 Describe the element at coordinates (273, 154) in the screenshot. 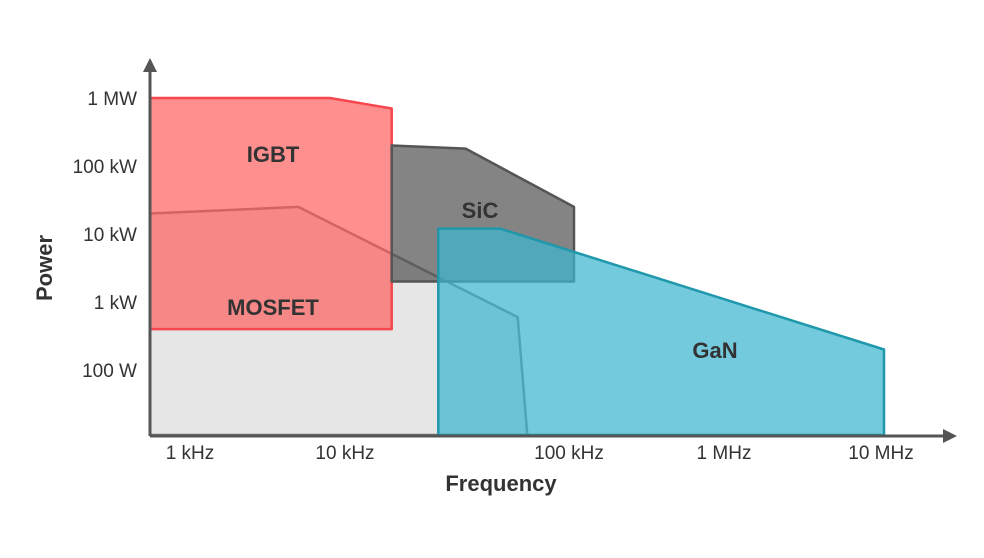

I see `region-label-igbt: IGBT` at that location.